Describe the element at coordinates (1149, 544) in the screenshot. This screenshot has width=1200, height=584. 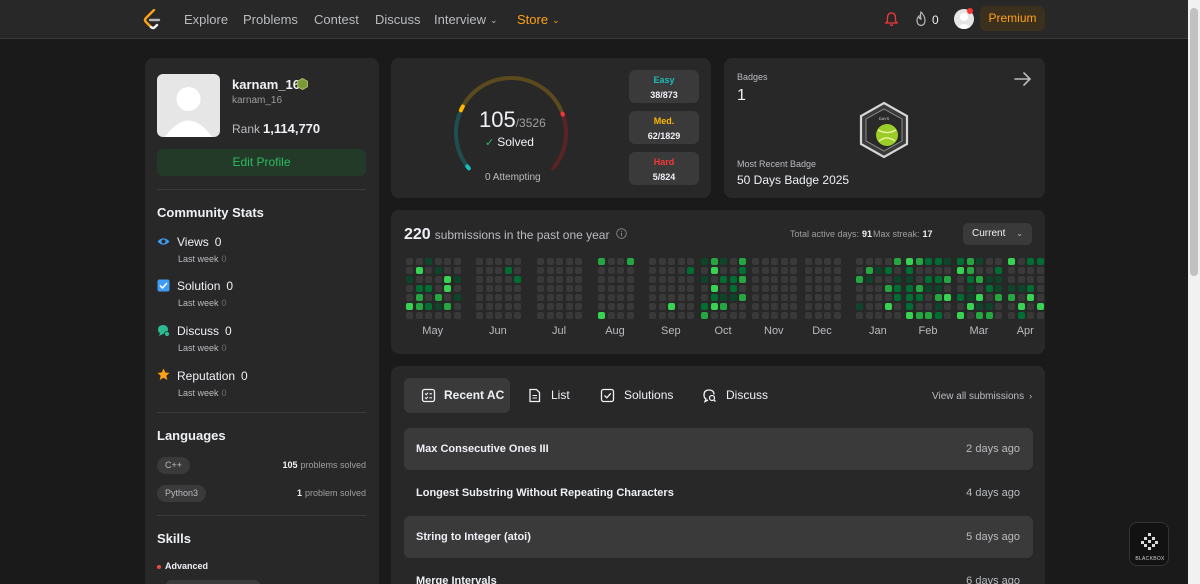
I see `blackbox-widget: BLACKBOX` at that location.